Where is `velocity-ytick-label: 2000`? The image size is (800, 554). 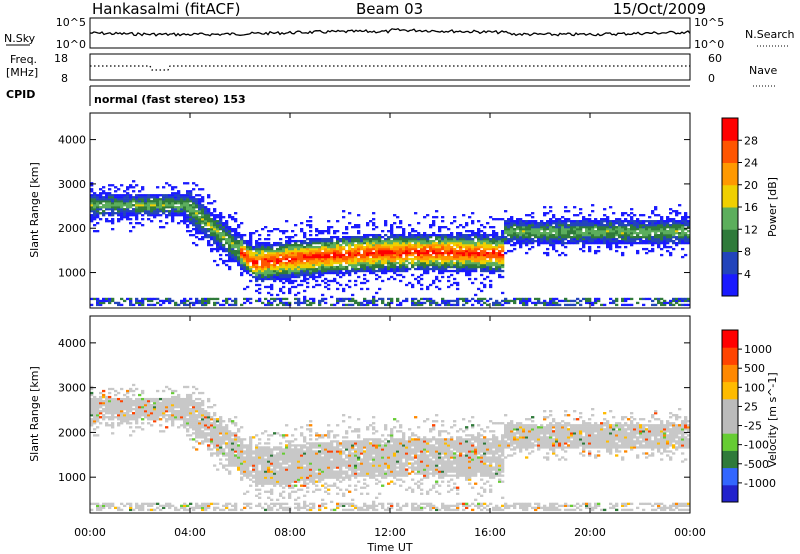
velocity-ytick-label: 2000 is located at coordinates (72, 432).